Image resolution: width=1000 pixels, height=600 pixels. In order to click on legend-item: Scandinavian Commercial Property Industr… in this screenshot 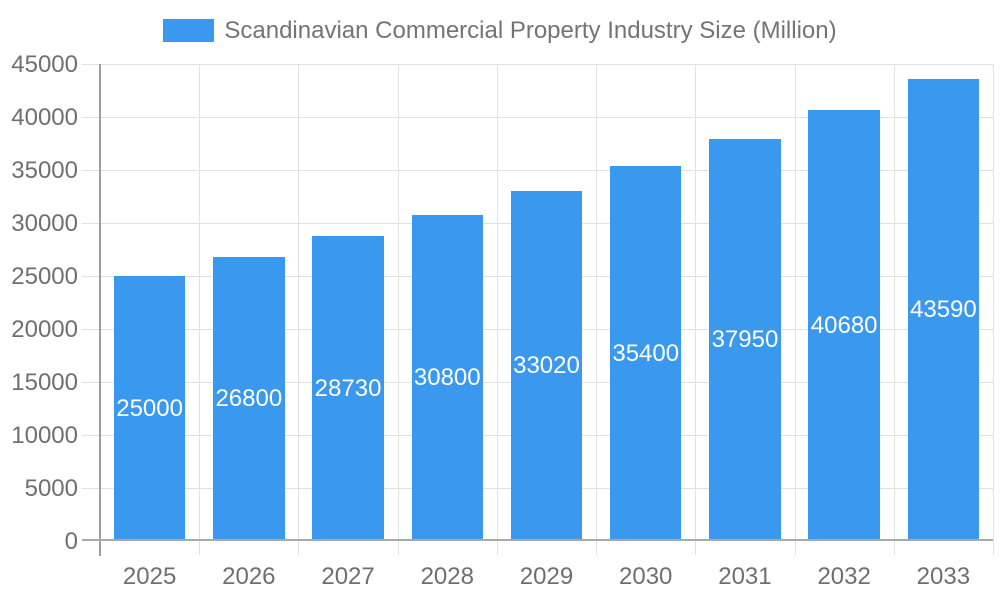, I will do `click(500, 30)`.